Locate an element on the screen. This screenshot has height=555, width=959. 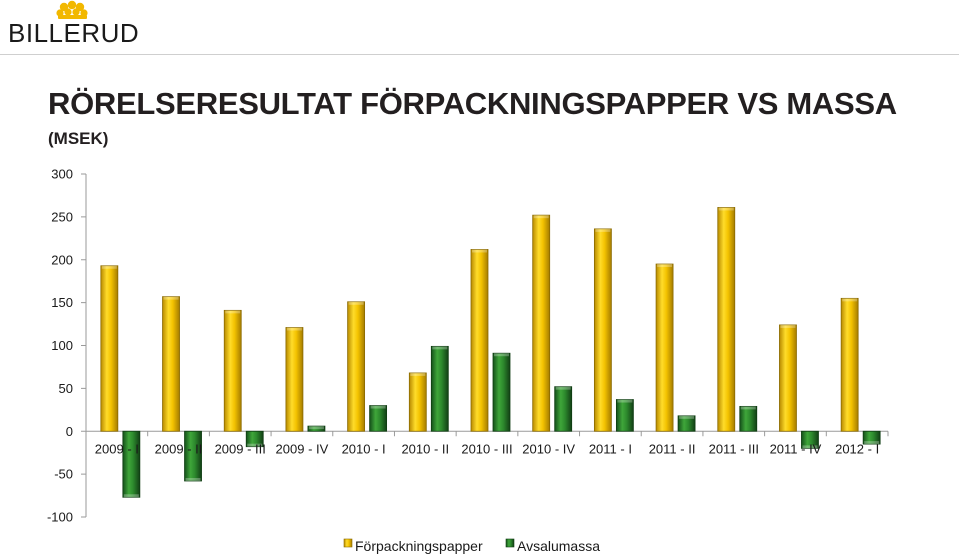
x-category-label: 2011 - II is located at coordinates (672, 448).